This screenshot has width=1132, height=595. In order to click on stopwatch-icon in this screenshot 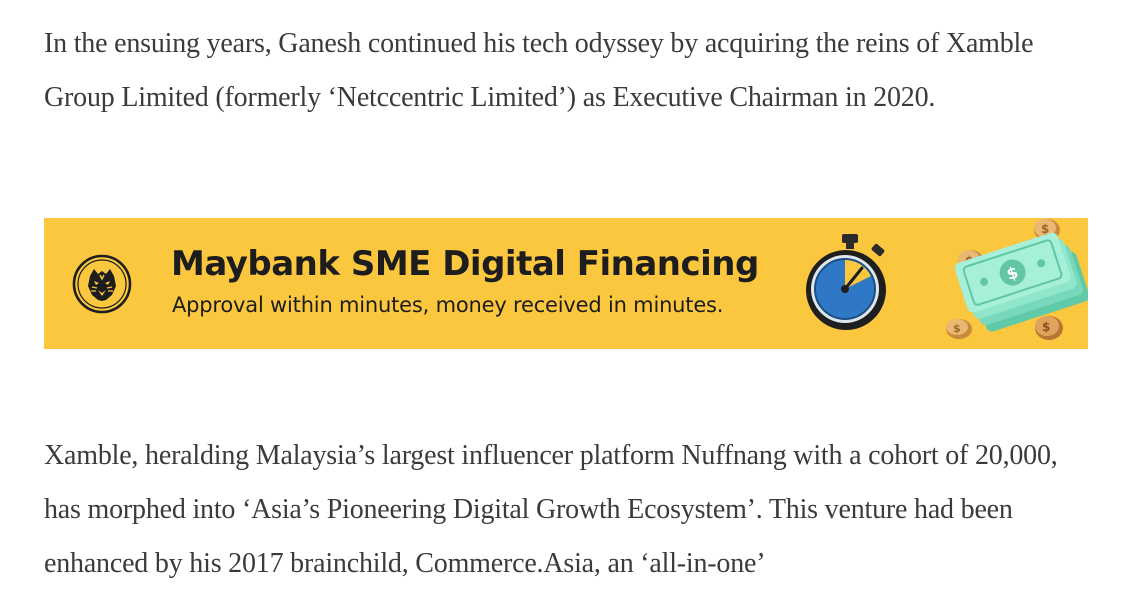, I will do `click(852, 284)`.